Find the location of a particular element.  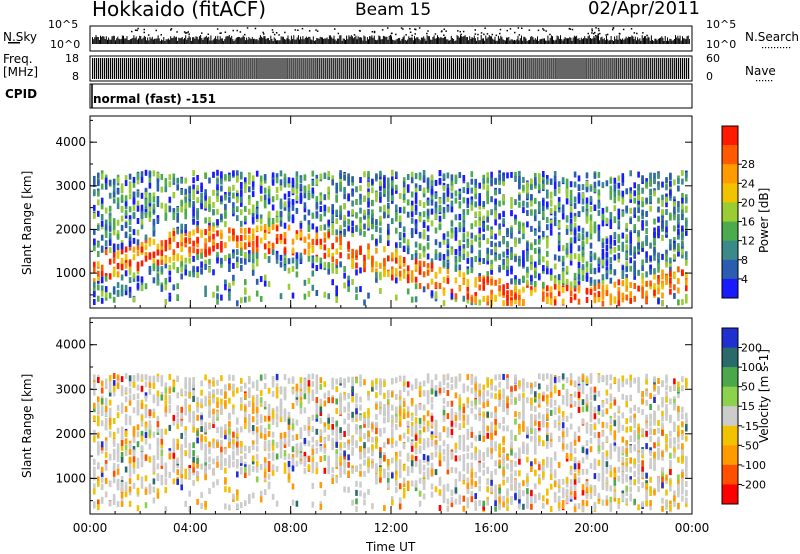

power-colorbar-tick-label: 16 is located at coordinates (748, 222).